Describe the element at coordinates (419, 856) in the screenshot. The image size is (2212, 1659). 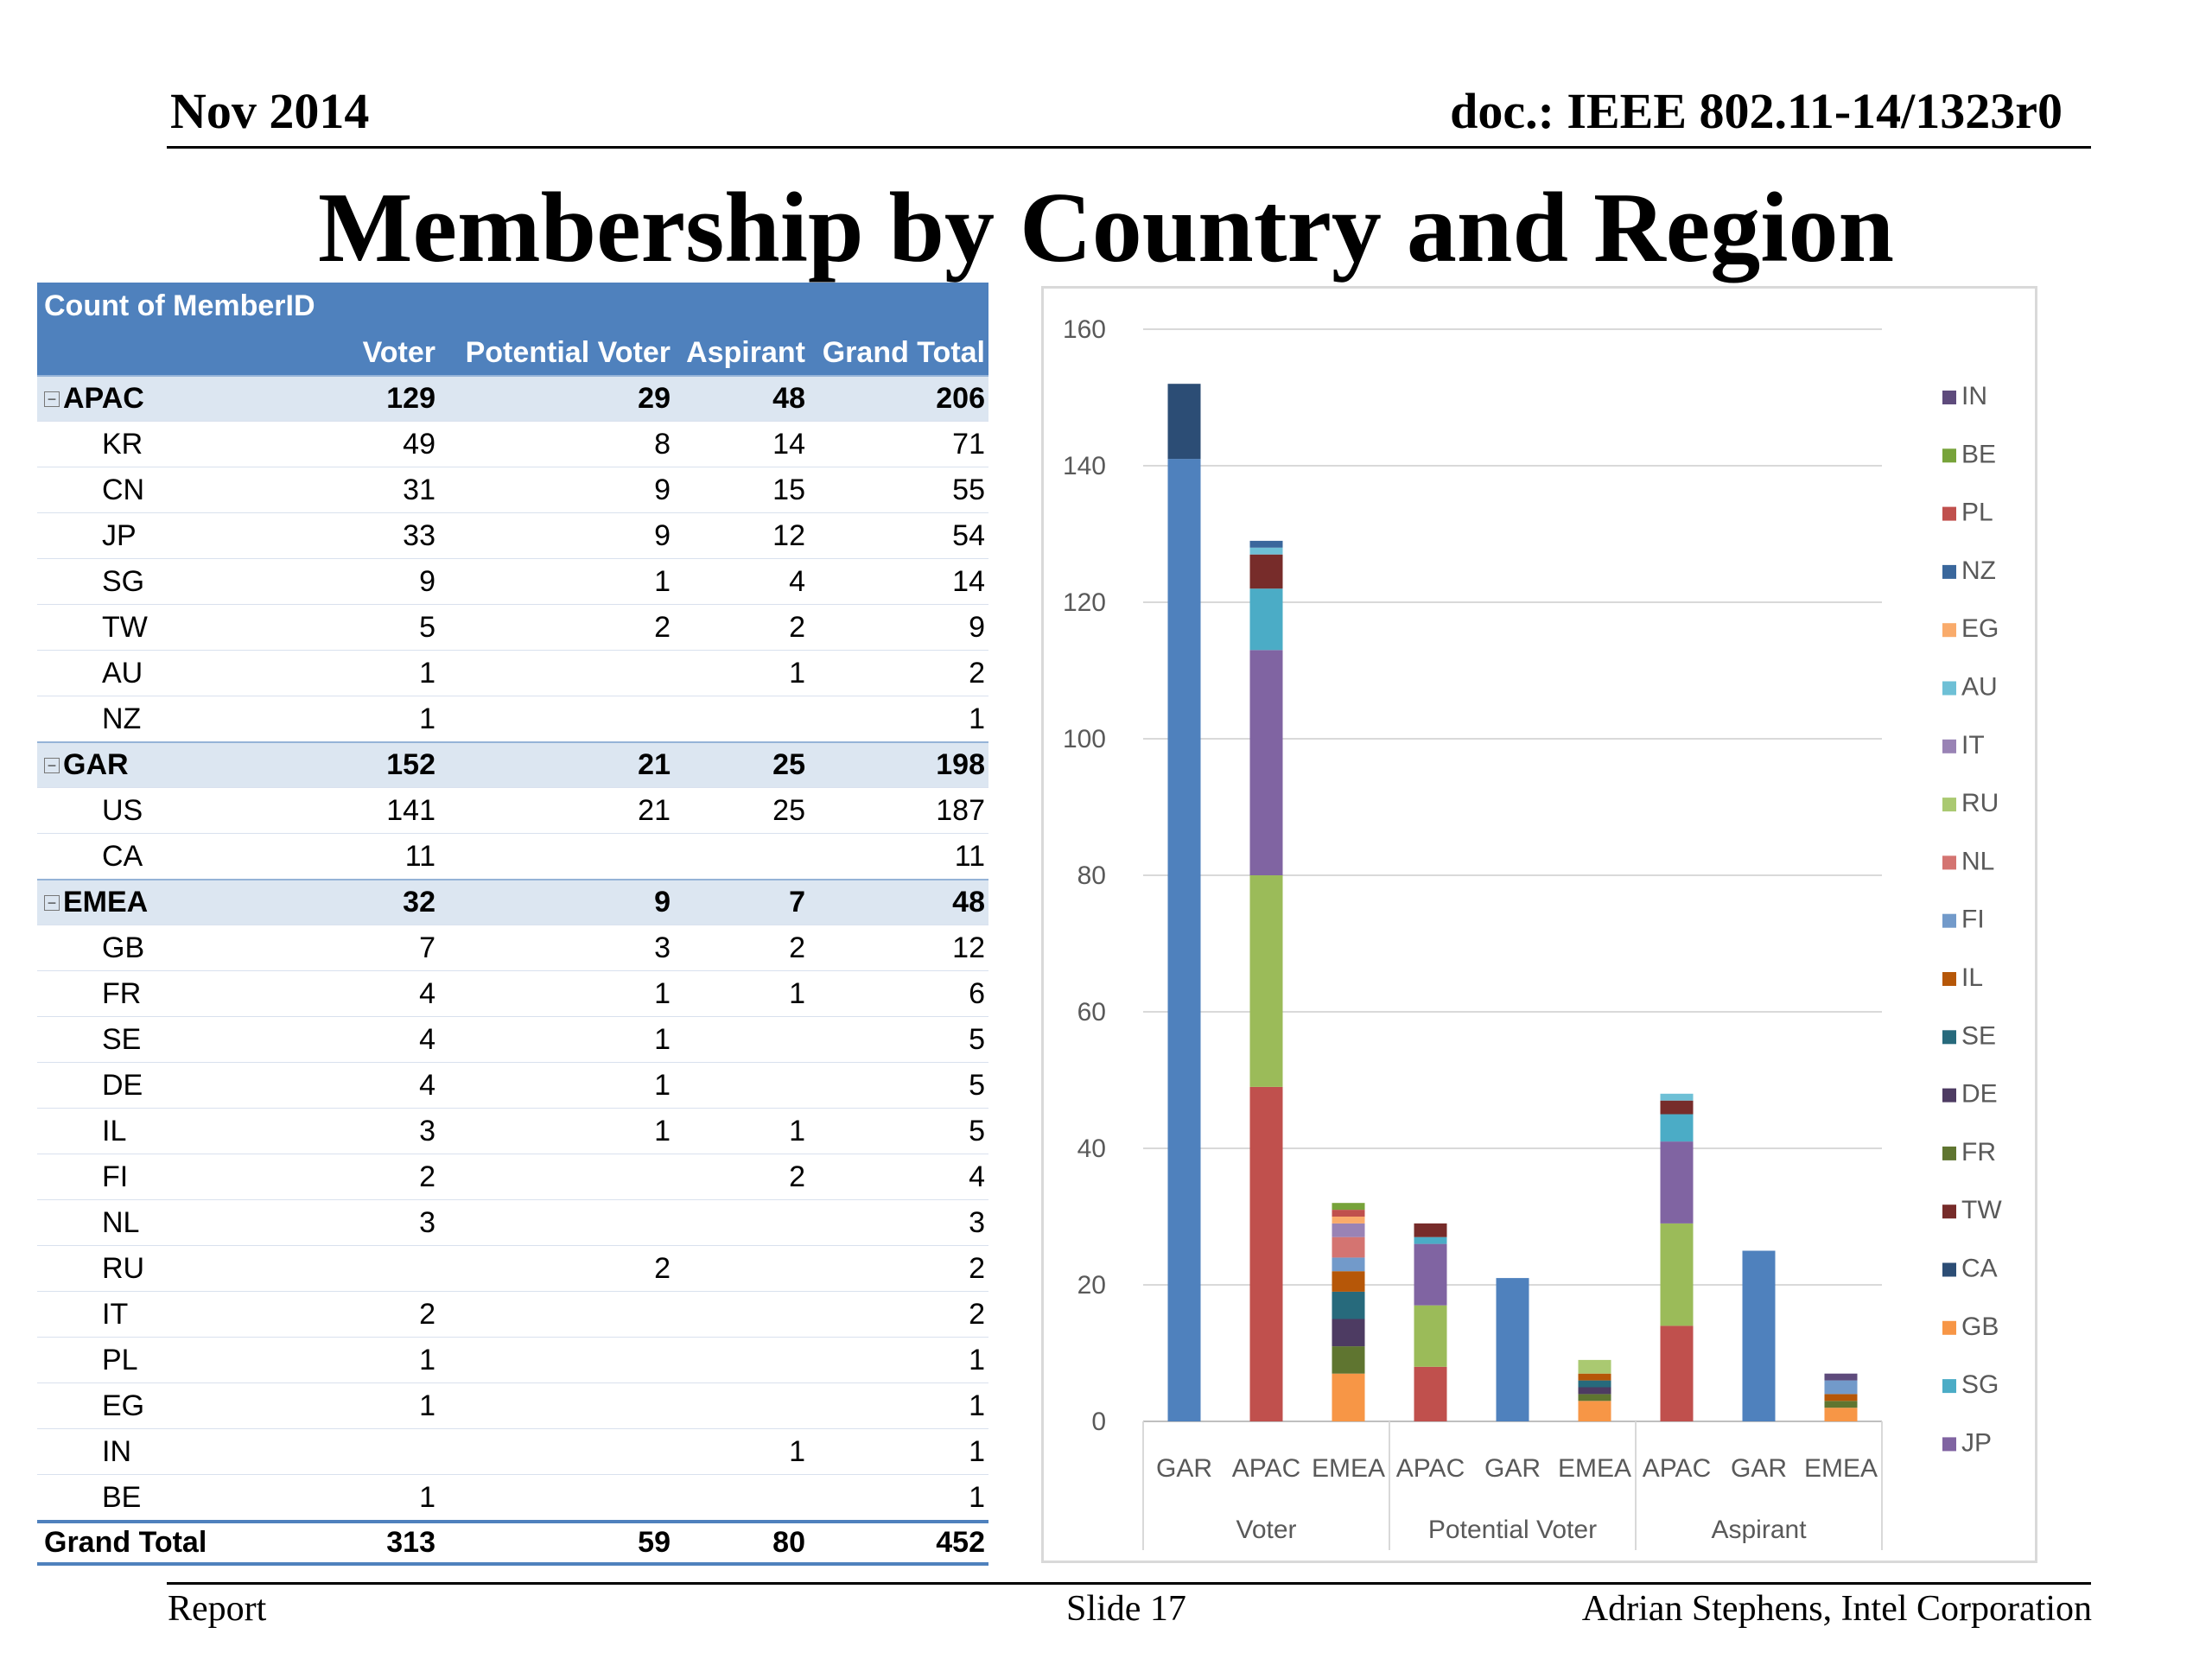
I see `cell-voter: 11` at that location.